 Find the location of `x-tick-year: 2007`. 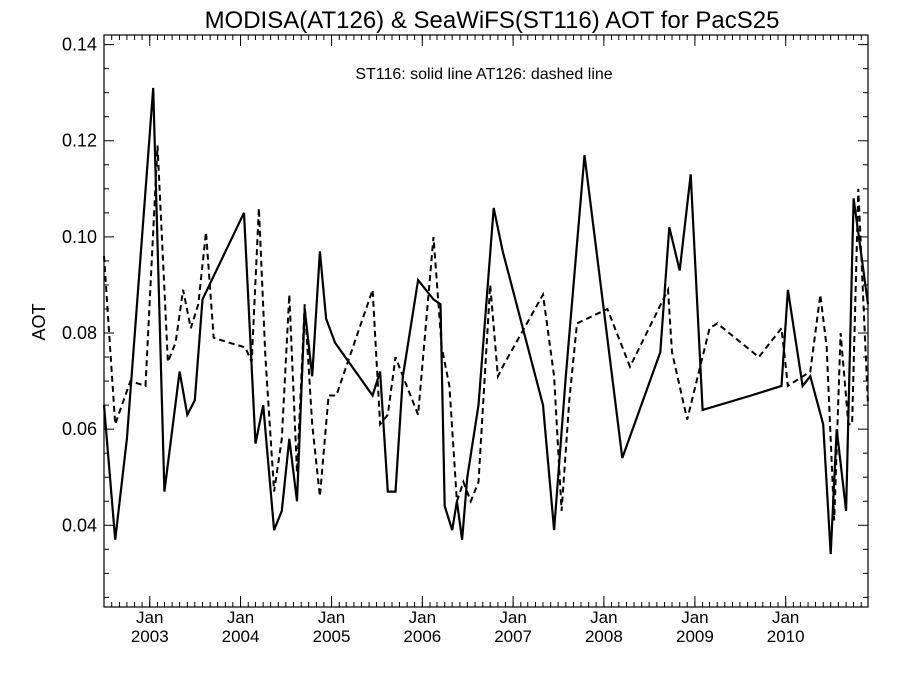

x-tick-year: 2007 is located at coordinates (513, 636).